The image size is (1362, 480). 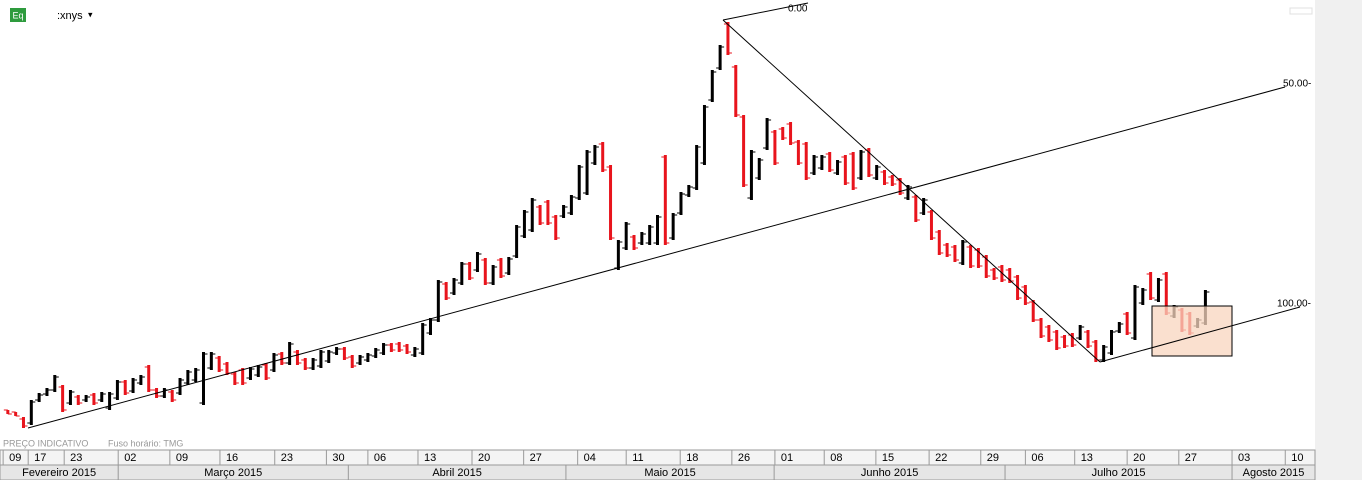 I want to click on x-tick-label: 18, so click(x=692, y=458).